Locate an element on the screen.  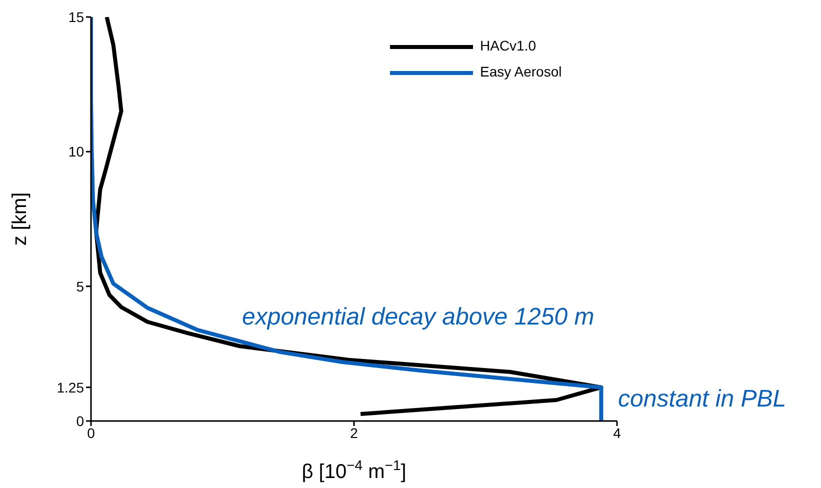
y-tick-label: 10 is located at coordinates (76, 152).